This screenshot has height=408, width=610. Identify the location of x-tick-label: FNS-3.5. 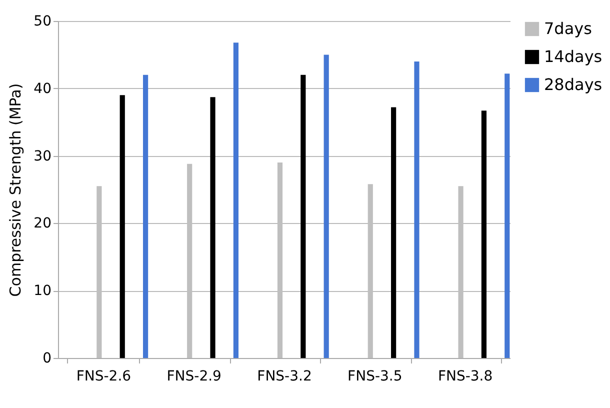
(375, 376).